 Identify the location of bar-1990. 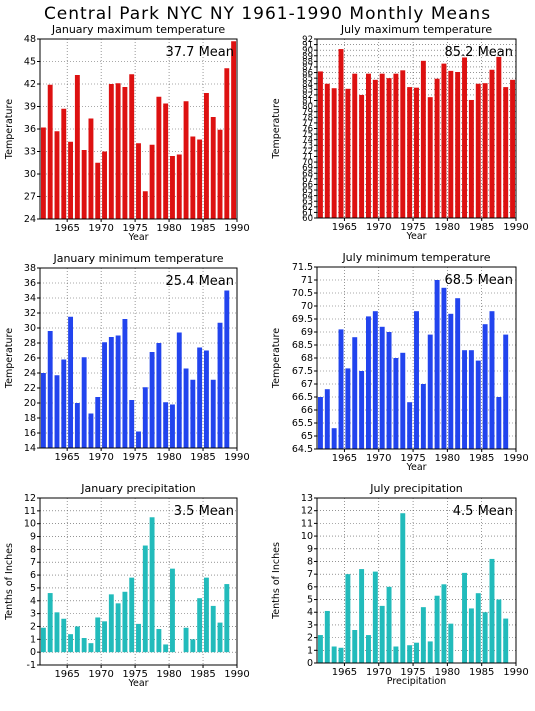
(513, 148).